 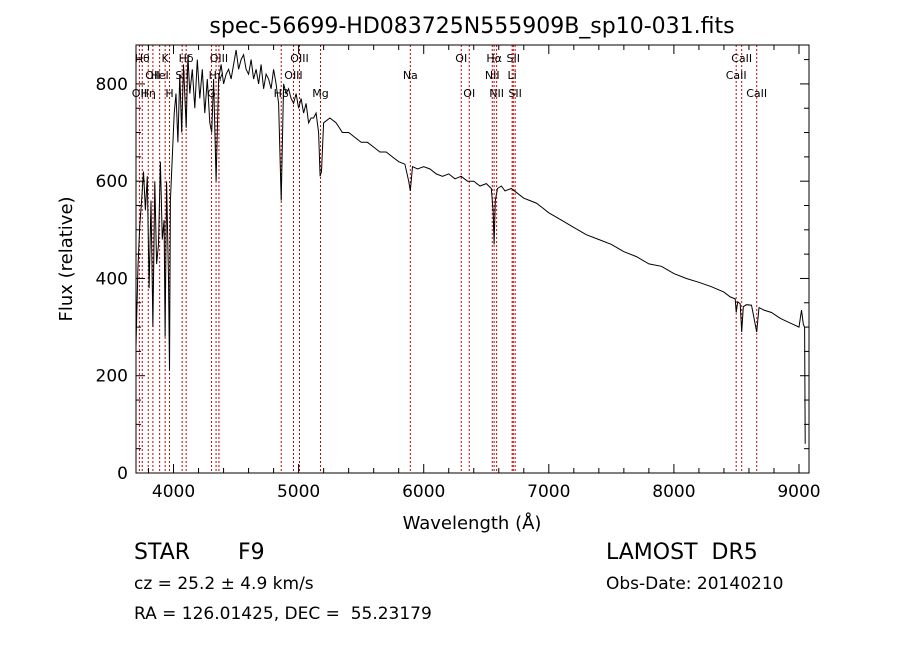 I want to click on marker-label-24: SII, so click(x=514, y=93).